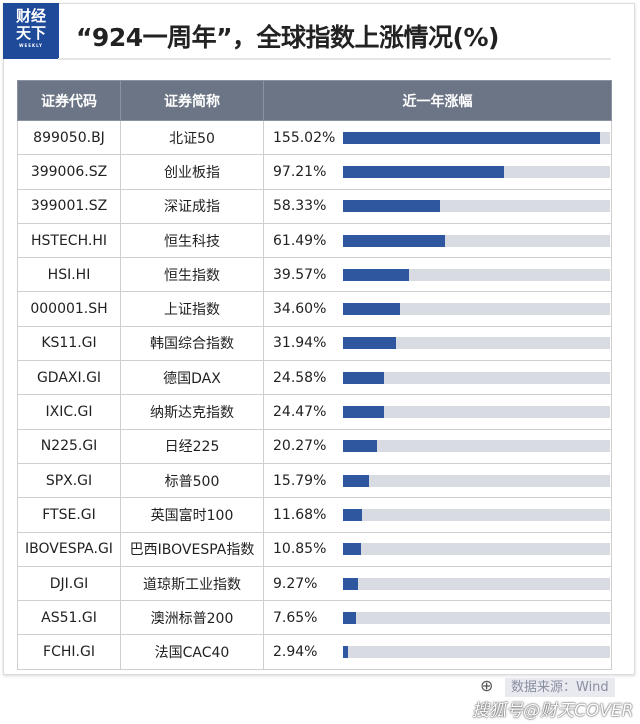 The image size is (640, 724). I want to click on table-row: DJI.GI 道琼斯工业指数 9.27%, so click(314, 583).